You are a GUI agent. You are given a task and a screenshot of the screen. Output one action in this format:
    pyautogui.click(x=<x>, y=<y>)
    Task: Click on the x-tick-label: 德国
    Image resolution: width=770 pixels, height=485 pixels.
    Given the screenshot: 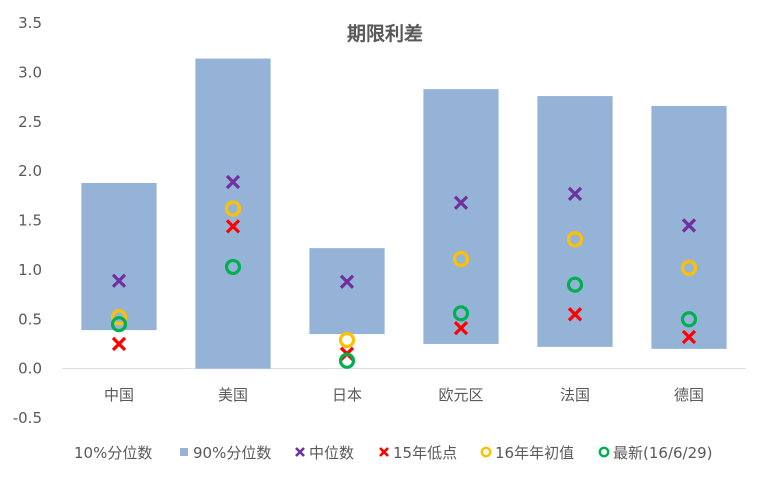 What is the action you would take?
    pyautogui.click(x=689, y=395)
    